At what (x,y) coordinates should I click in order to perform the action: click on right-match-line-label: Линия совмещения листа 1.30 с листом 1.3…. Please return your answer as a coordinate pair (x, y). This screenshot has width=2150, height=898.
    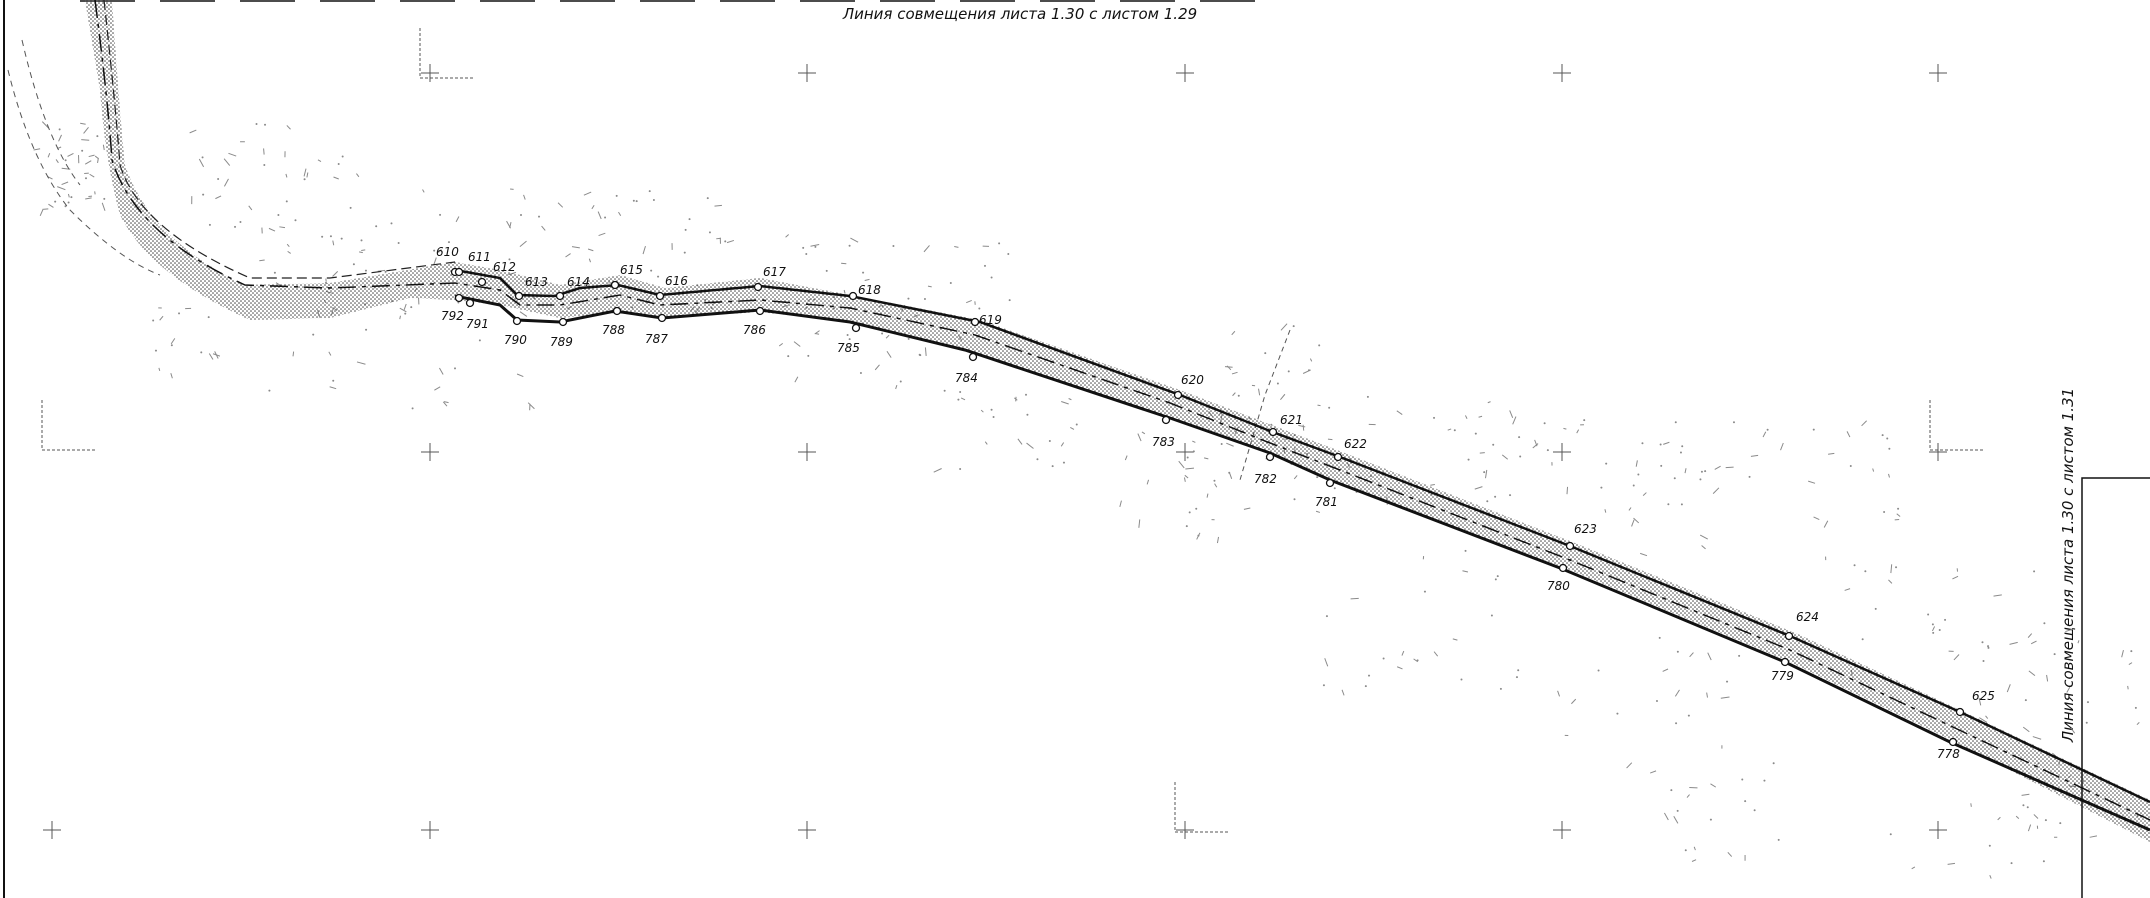
    Looking at the image, I should click on (2068, 565).